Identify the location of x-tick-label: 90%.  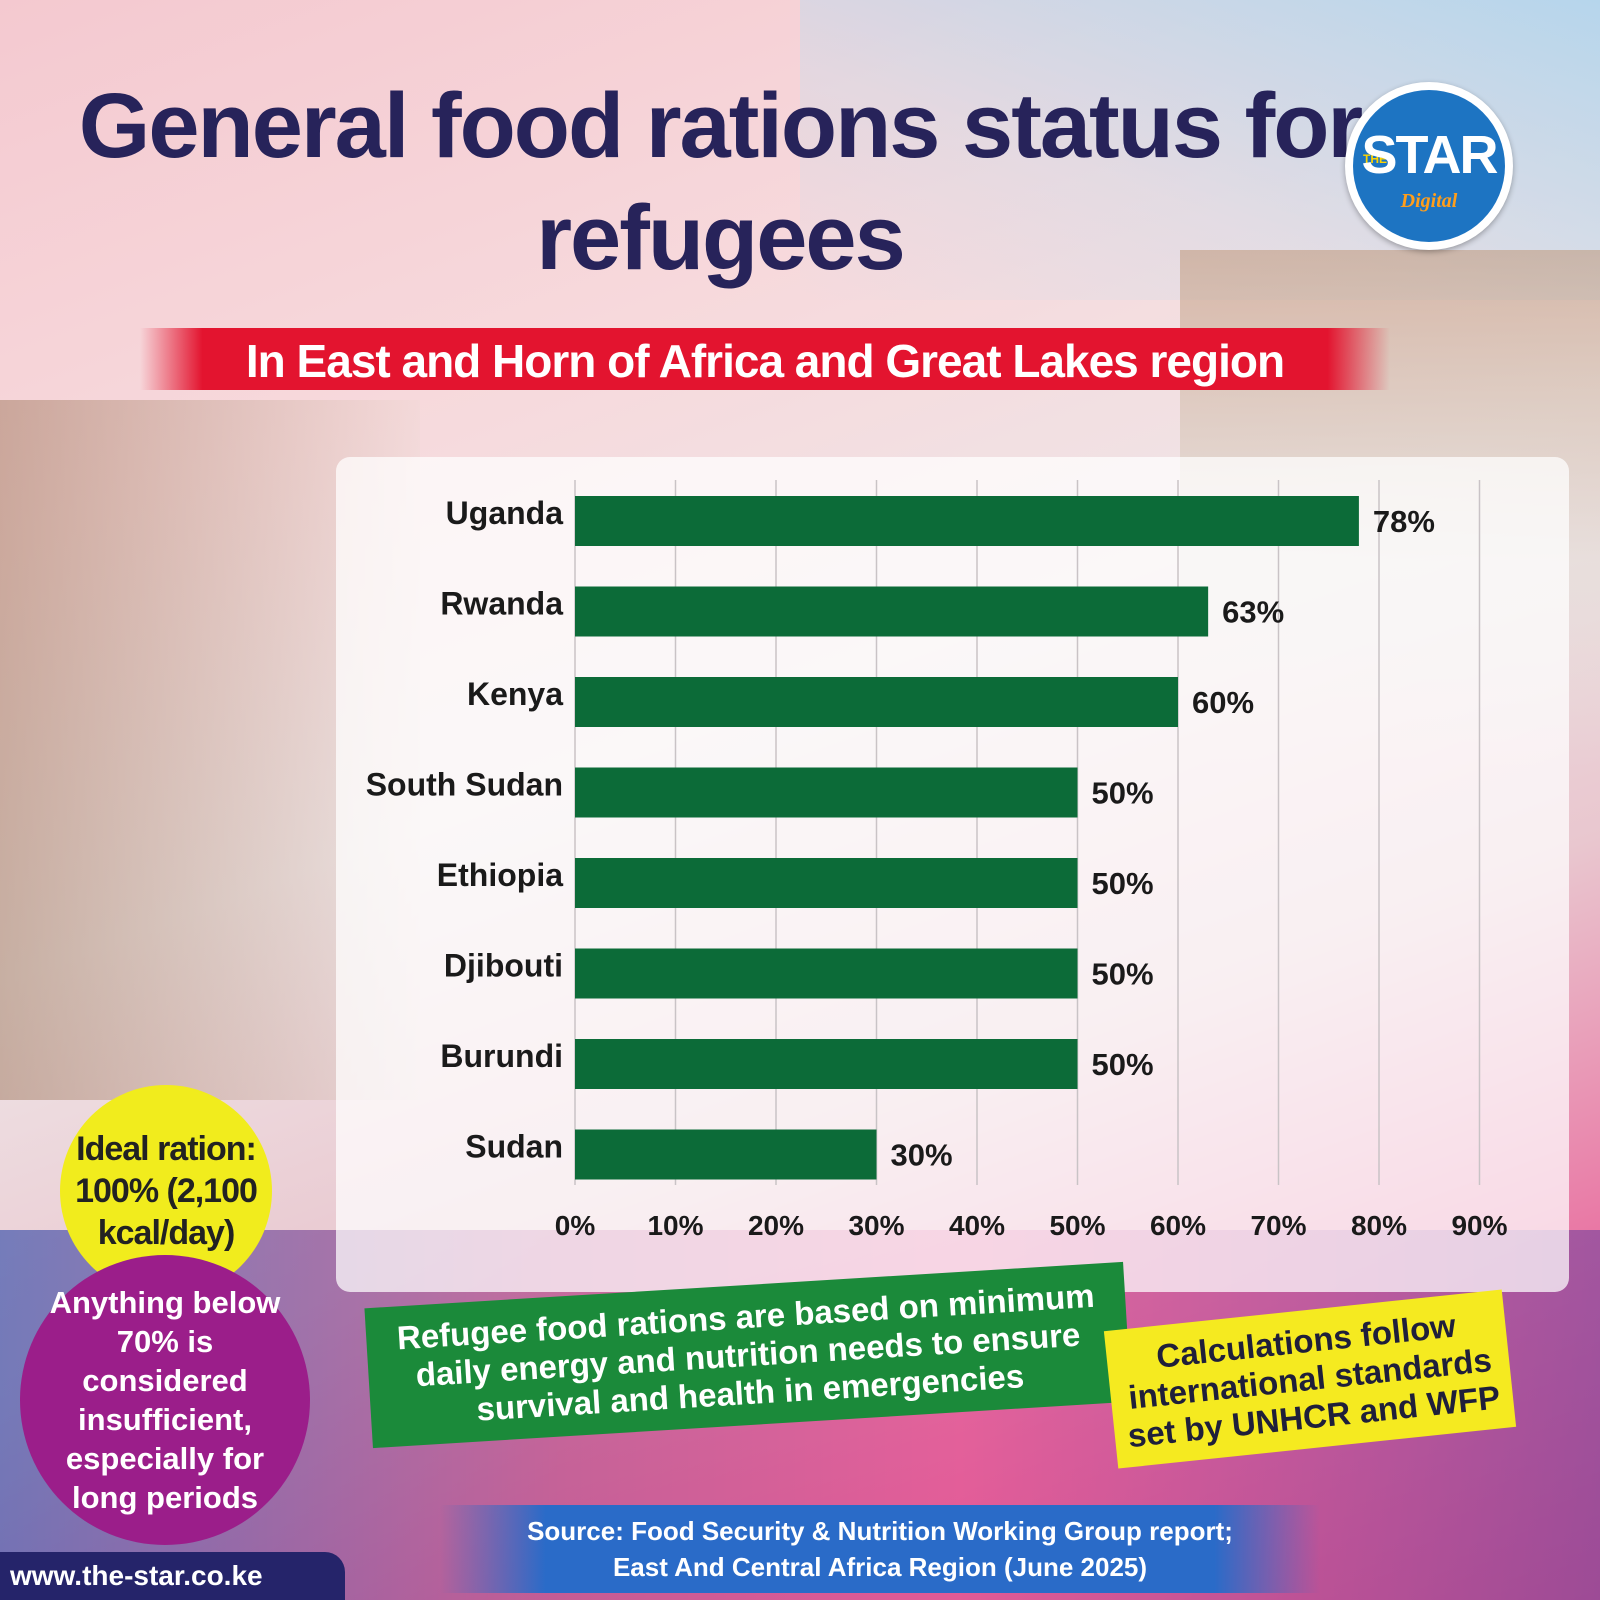
(1479, 1225).